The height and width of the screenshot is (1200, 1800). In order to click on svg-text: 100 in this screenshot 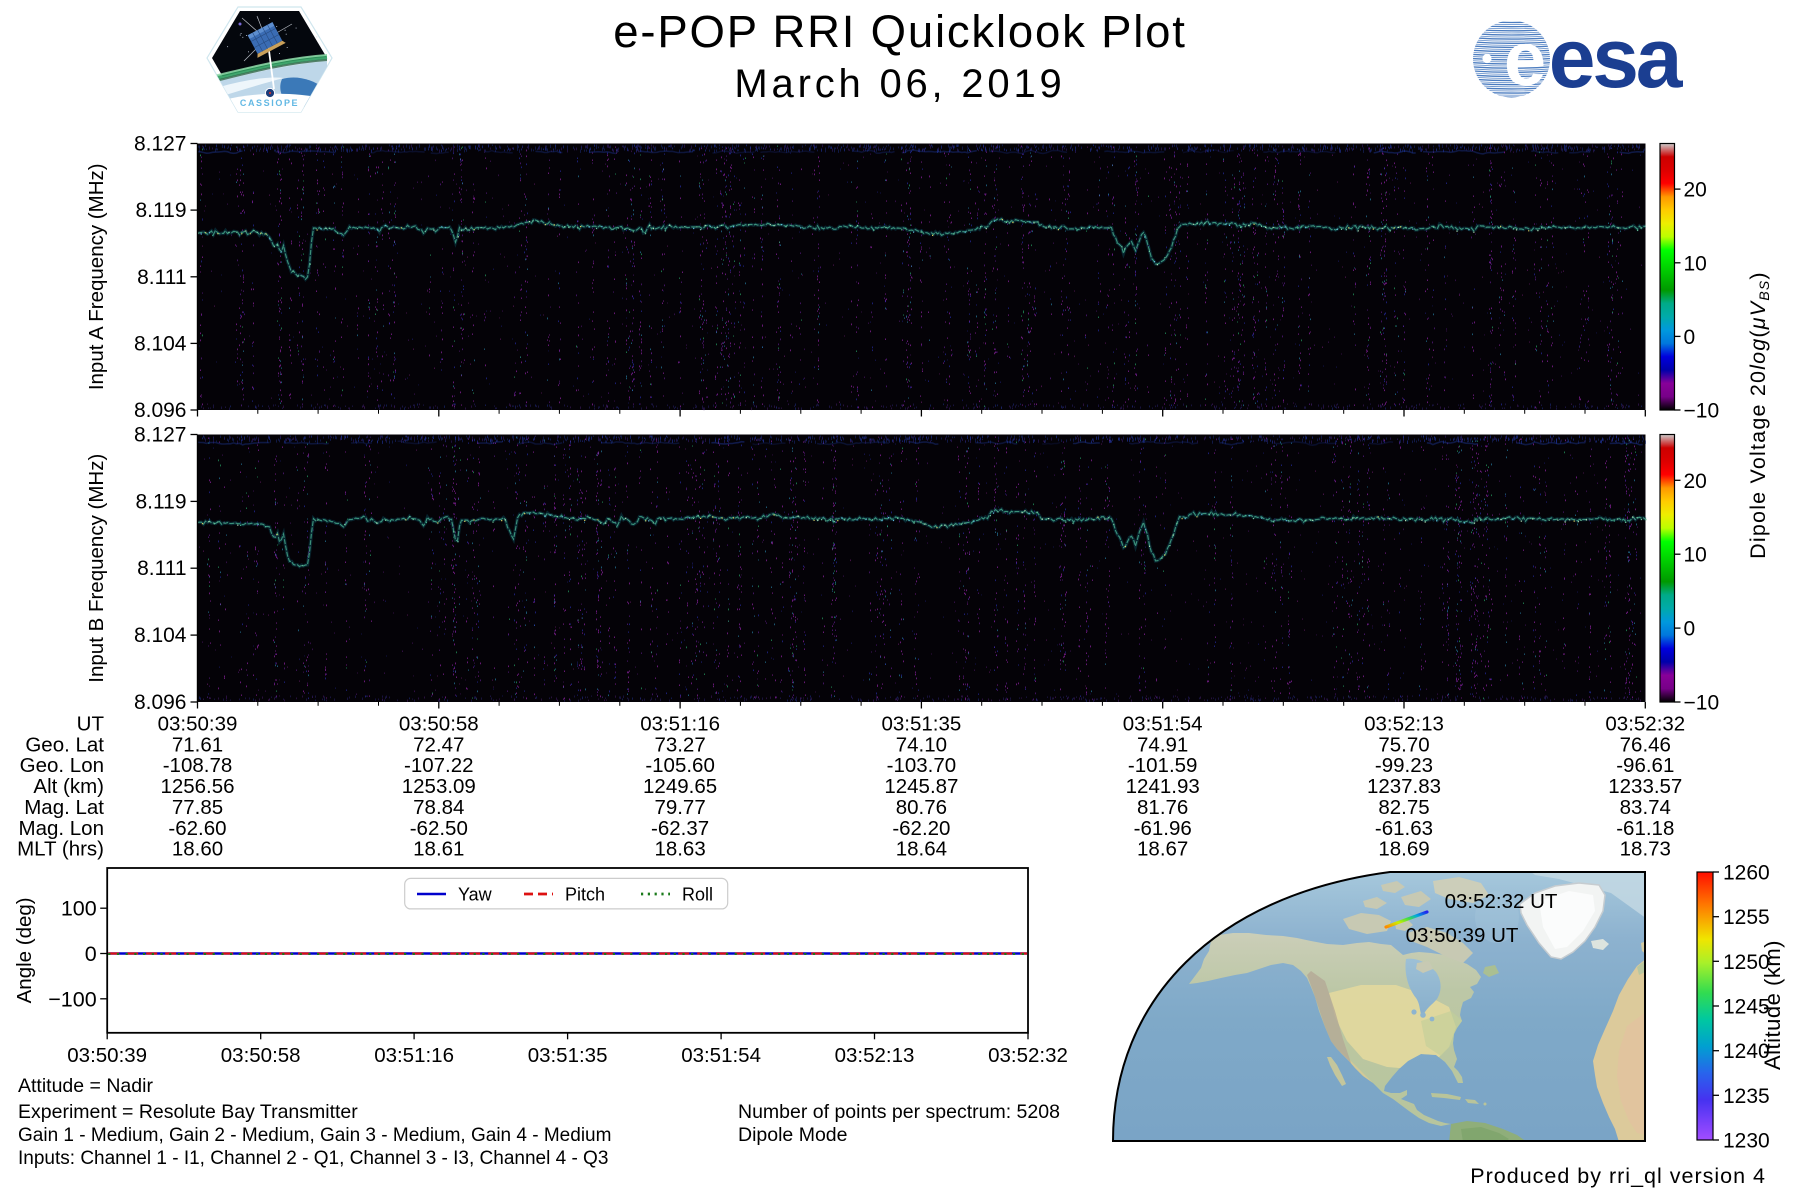, I will do `click(79, 909)`.